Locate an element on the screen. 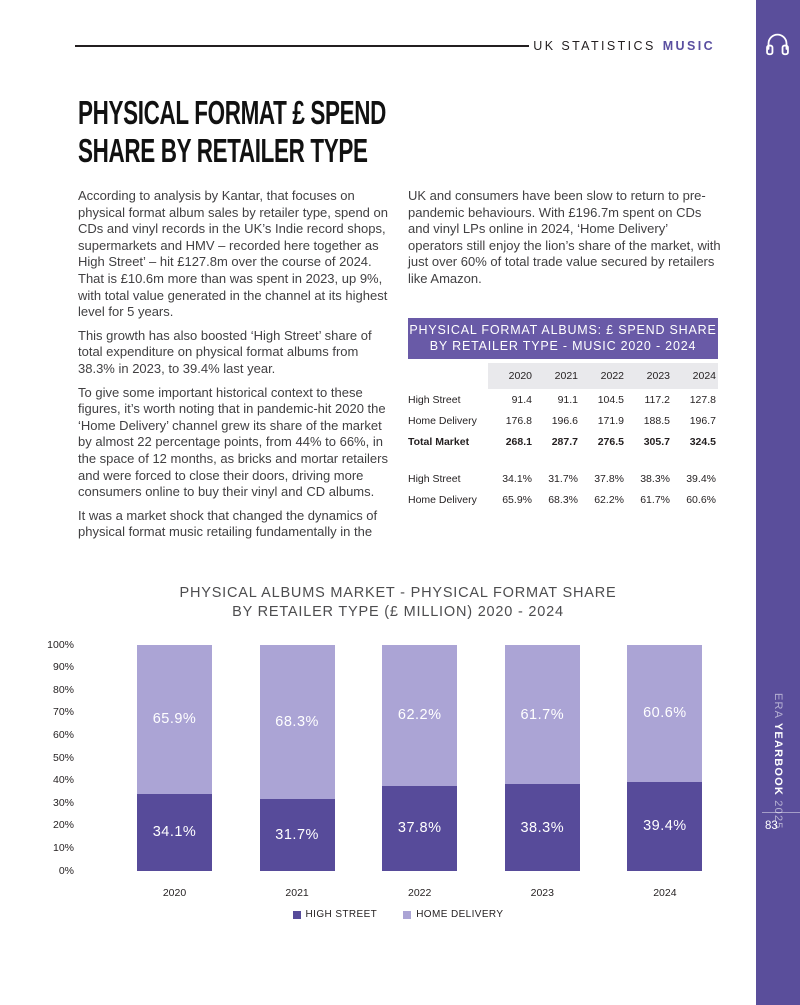 Image resolution: width=800 pixels, height=1005 pixels. table-cell-value: 65.9% is located at coordinates (517, 499).